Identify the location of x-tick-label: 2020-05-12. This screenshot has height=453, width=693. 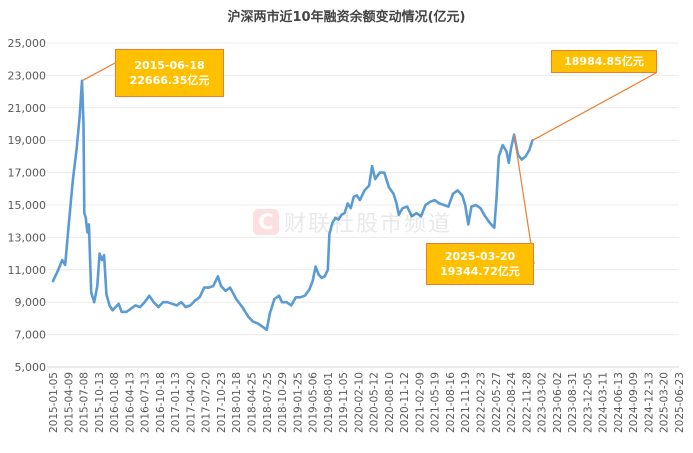
(375, 402).